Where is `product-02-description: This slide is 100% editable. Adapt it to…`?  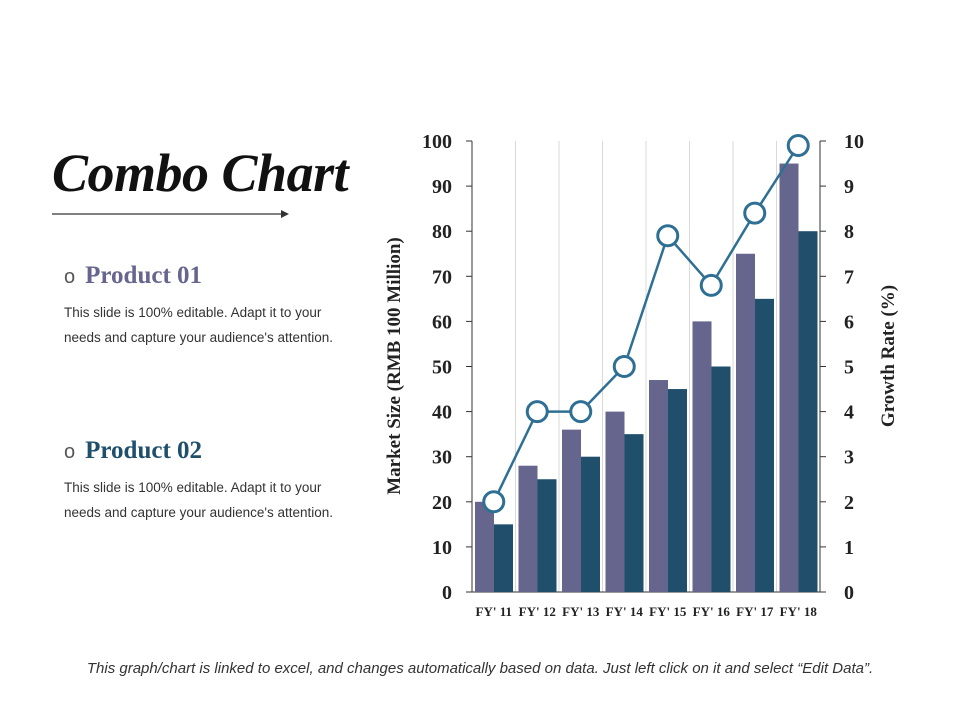 product-02-description: This slide is 100% editable. Adapt it to… is located at coordinates (199, 500).